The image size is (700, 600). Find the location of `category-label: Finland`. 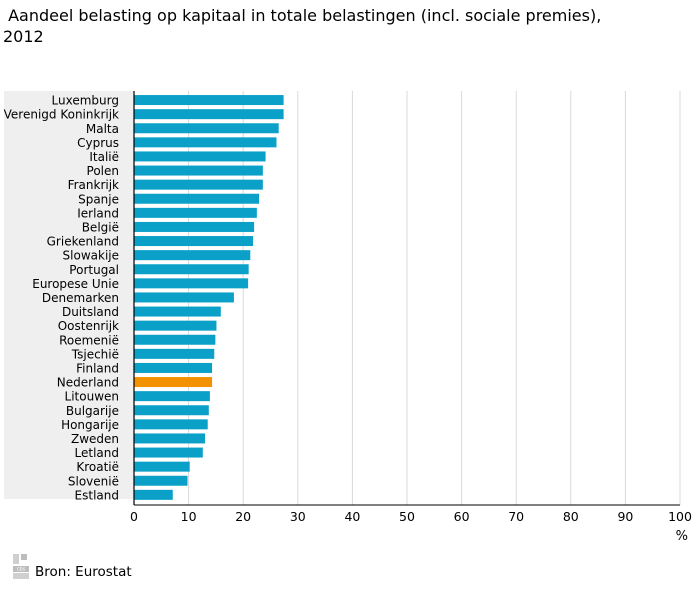

category-label: Finland is located at coordinates (97, 368).